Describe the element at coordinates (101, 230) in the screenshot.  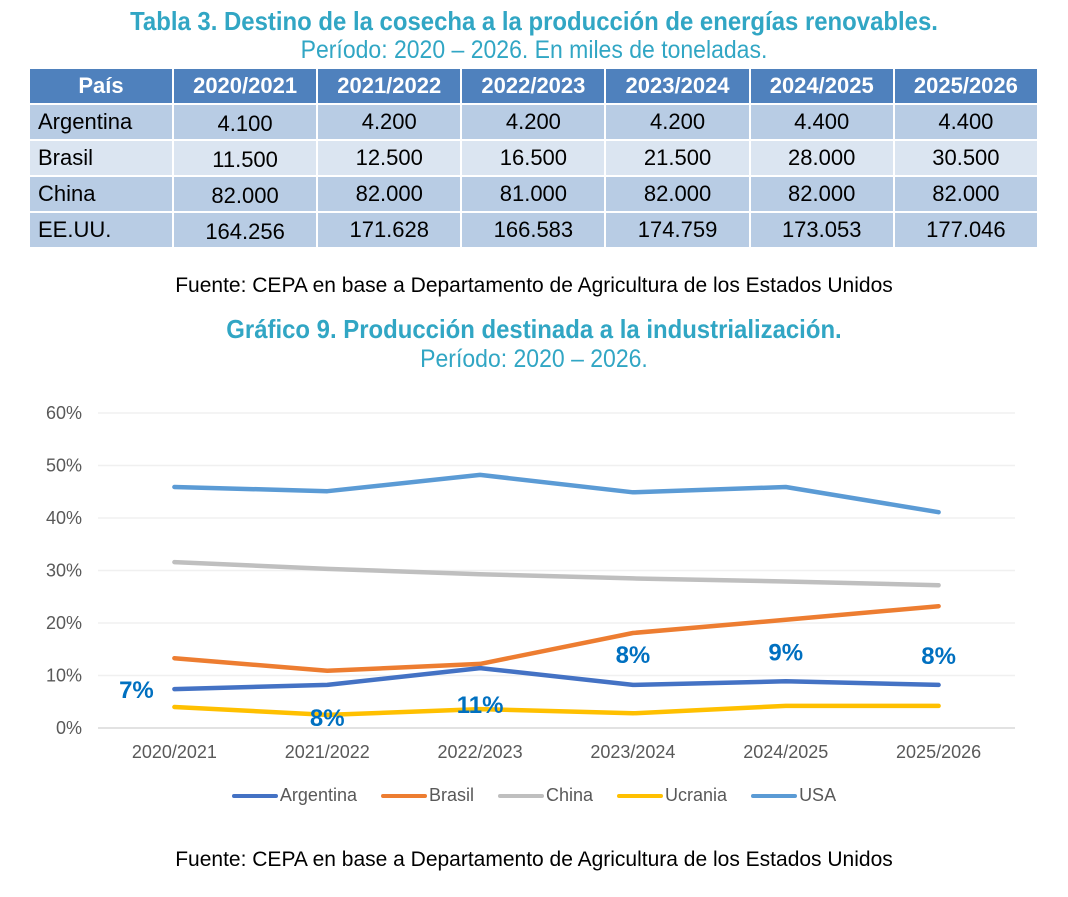
I see `country-cell: EE.UU.` at that location.